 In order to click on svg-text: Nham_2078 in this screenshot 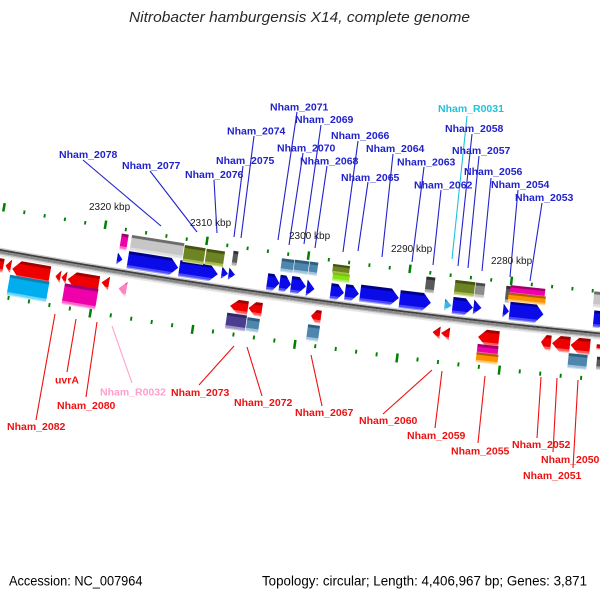, I will do `click(88, 155)`.